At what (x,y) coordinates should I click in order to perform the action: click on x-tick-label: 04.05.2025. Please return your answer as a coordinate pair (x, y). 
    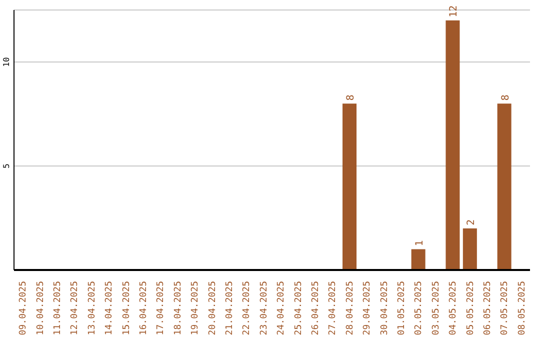
    Looking at the image, I should click on (453, 308).